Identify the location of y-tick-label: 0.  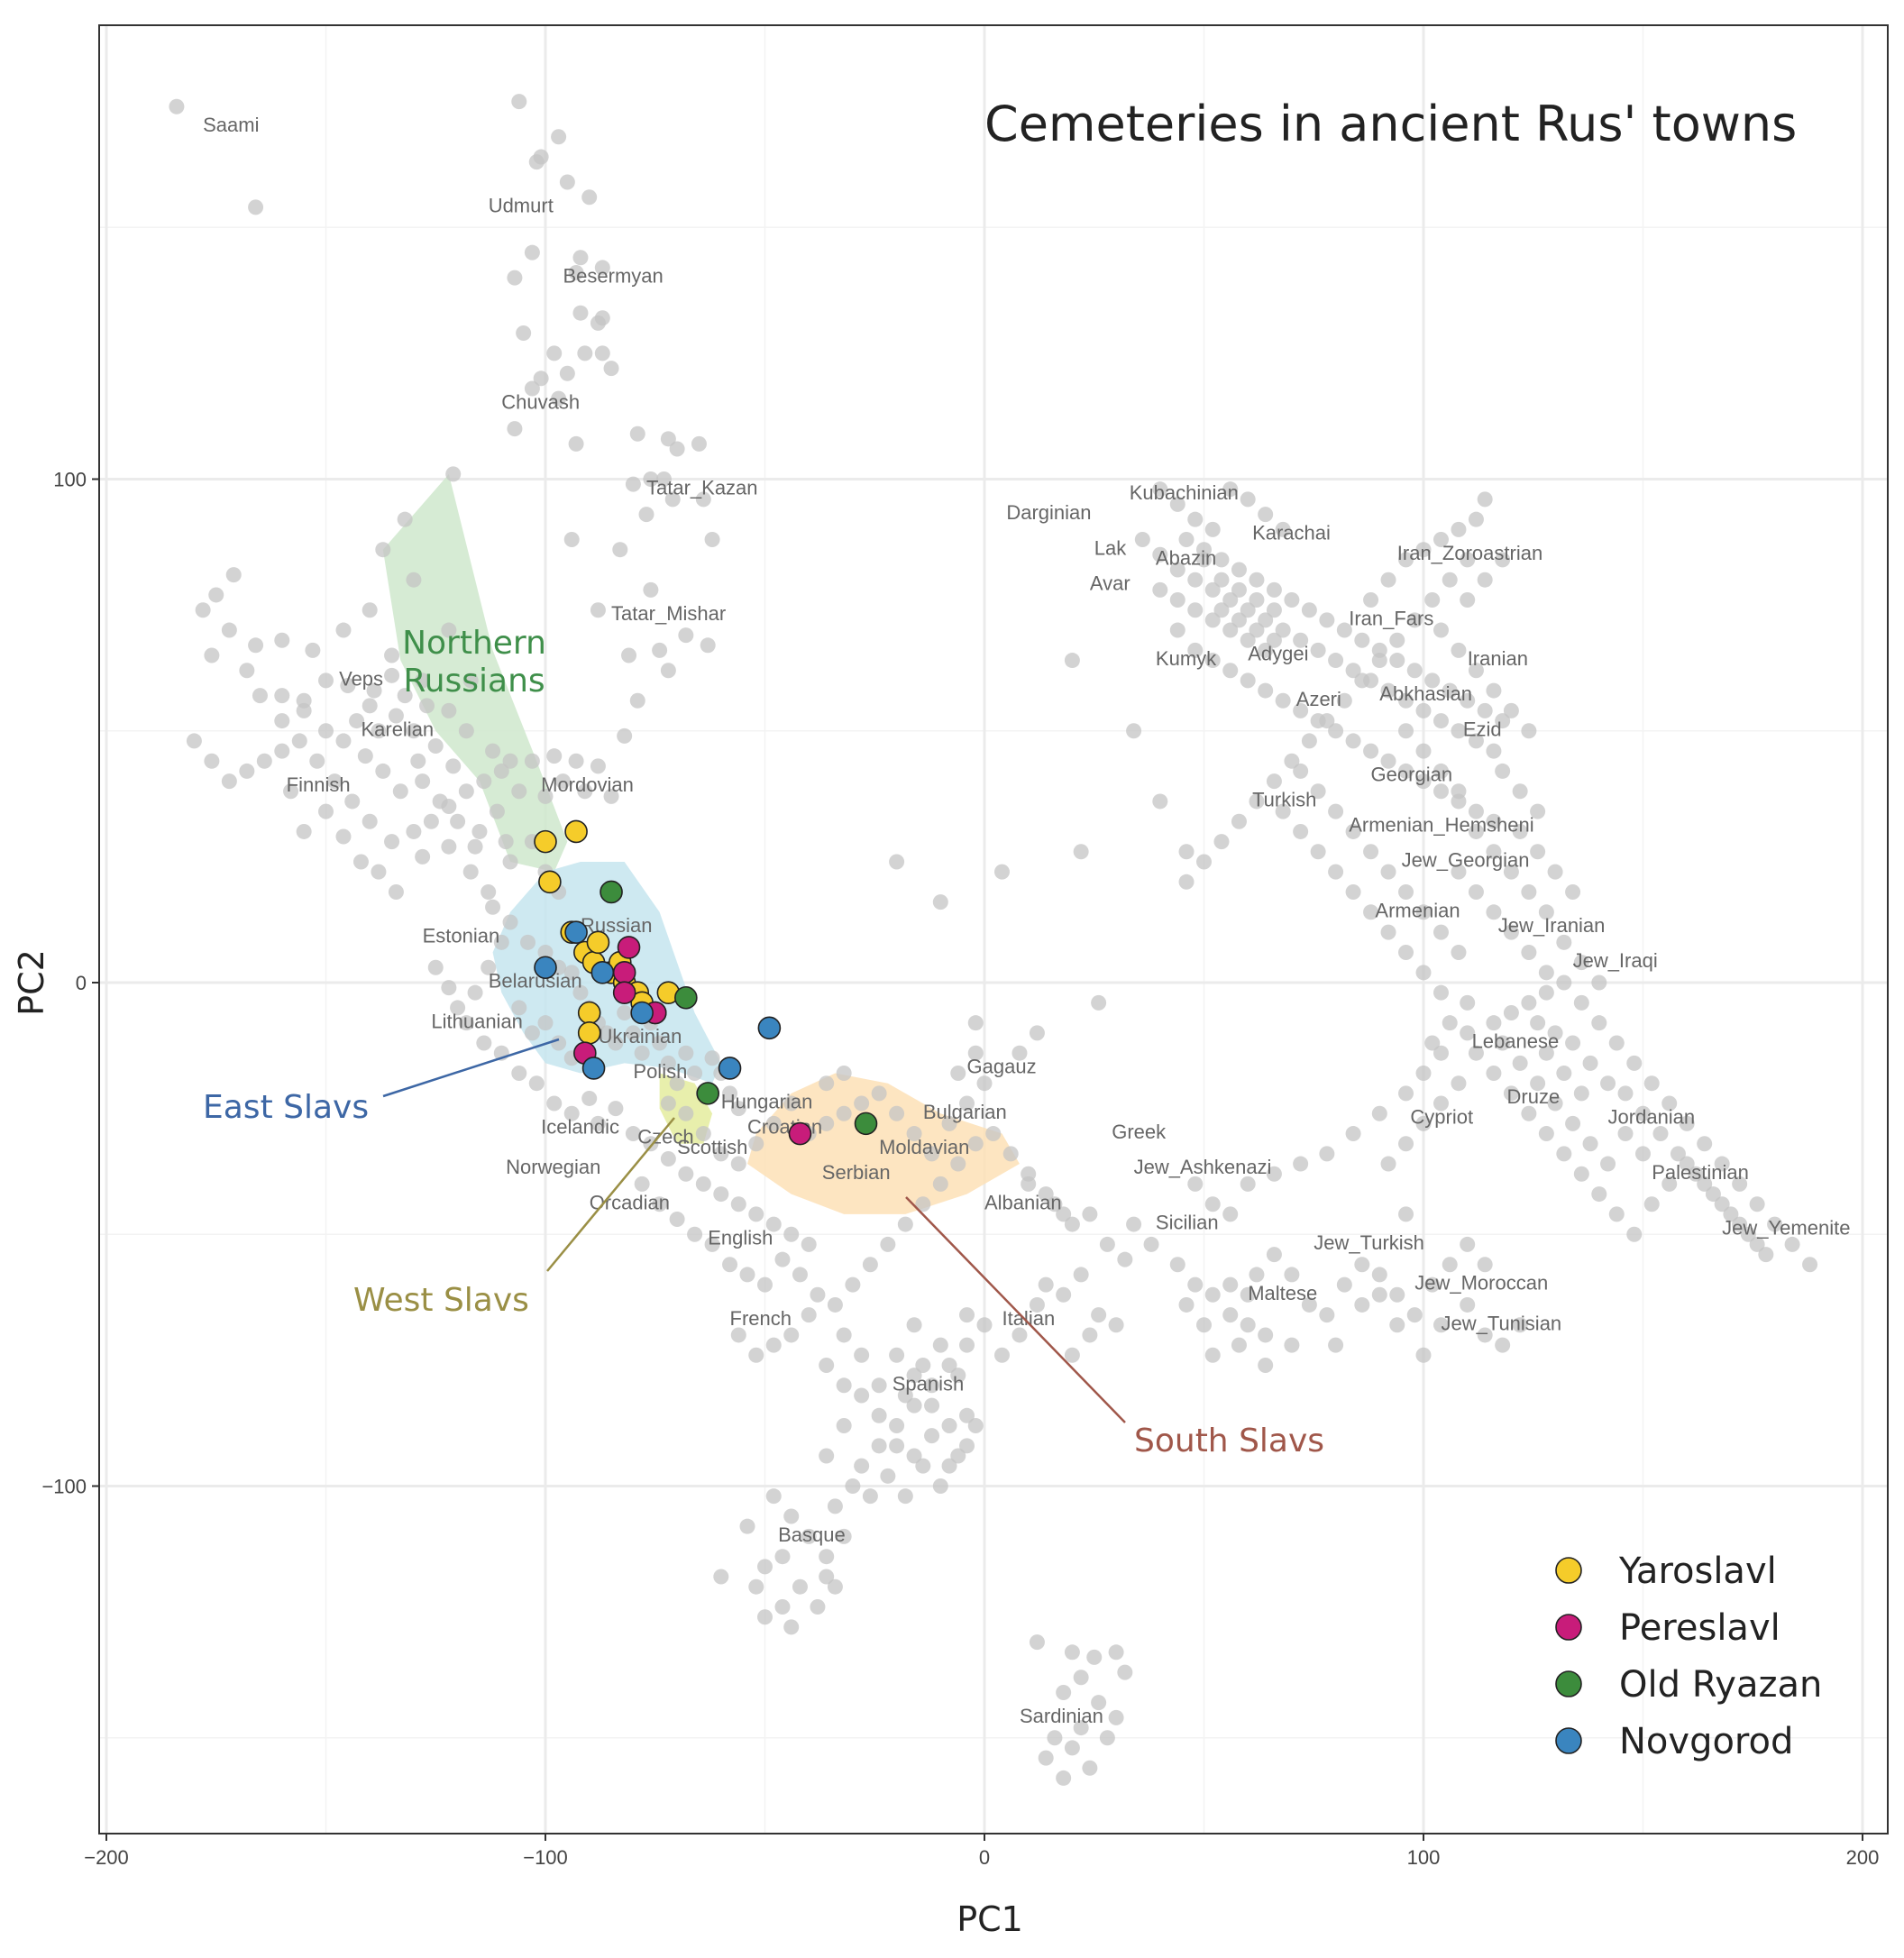
(81, 983).